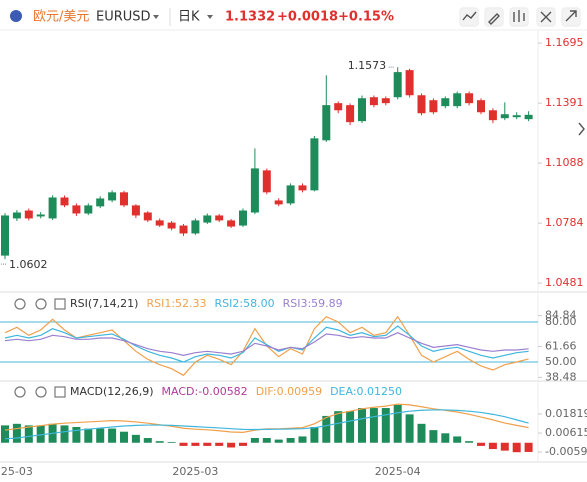 The width and height of the screenshot is (587, 482). I want to click on expand-arrow, so click(581, 129).